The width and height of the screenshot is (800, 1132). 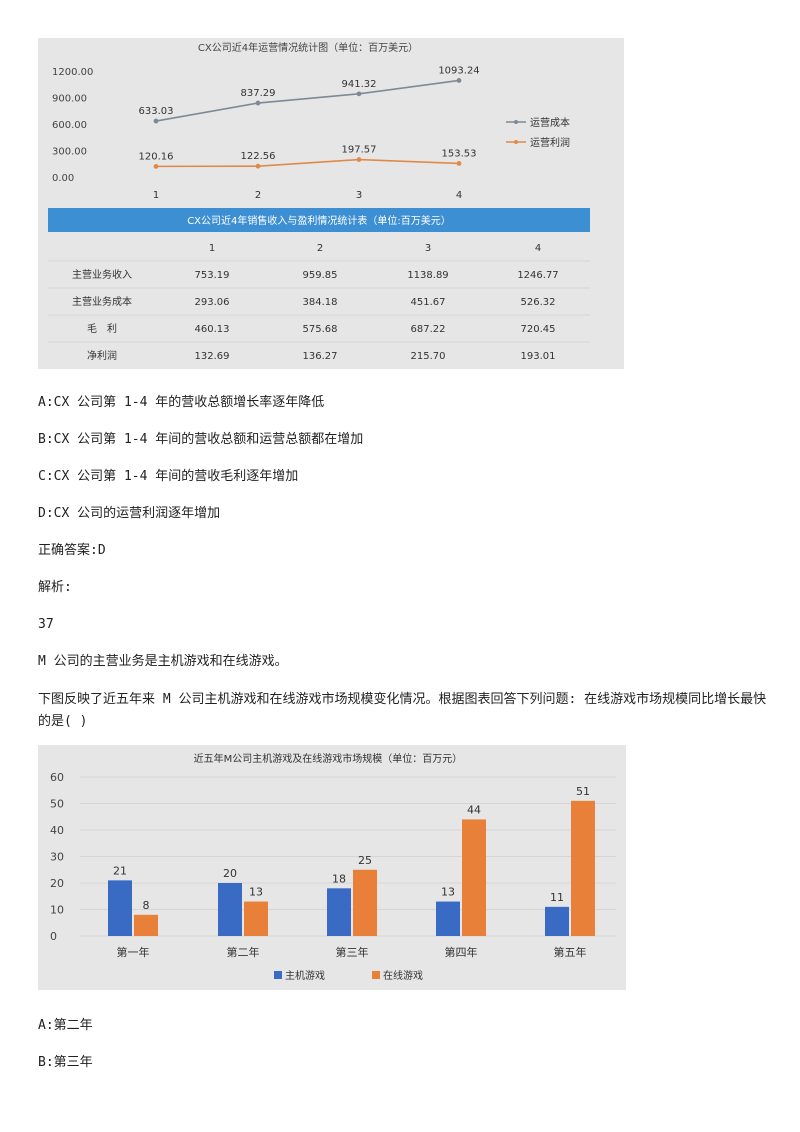 What do you see at coordinates (63, 178) in the screenshot?
I see `y-tick-label: 0.00` at bounding box center [63, 178].